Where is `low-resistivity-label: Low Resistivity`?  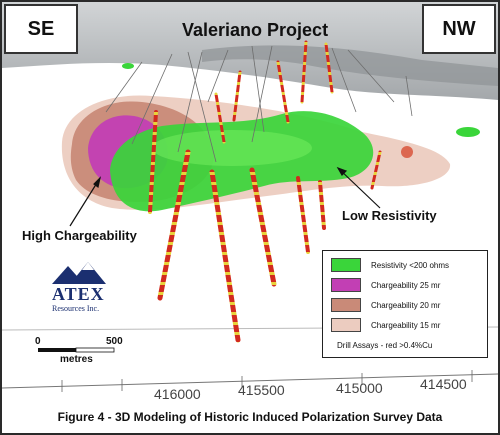
low-resistivity-label: Low Resistivity is located at coordinates (389, 215).